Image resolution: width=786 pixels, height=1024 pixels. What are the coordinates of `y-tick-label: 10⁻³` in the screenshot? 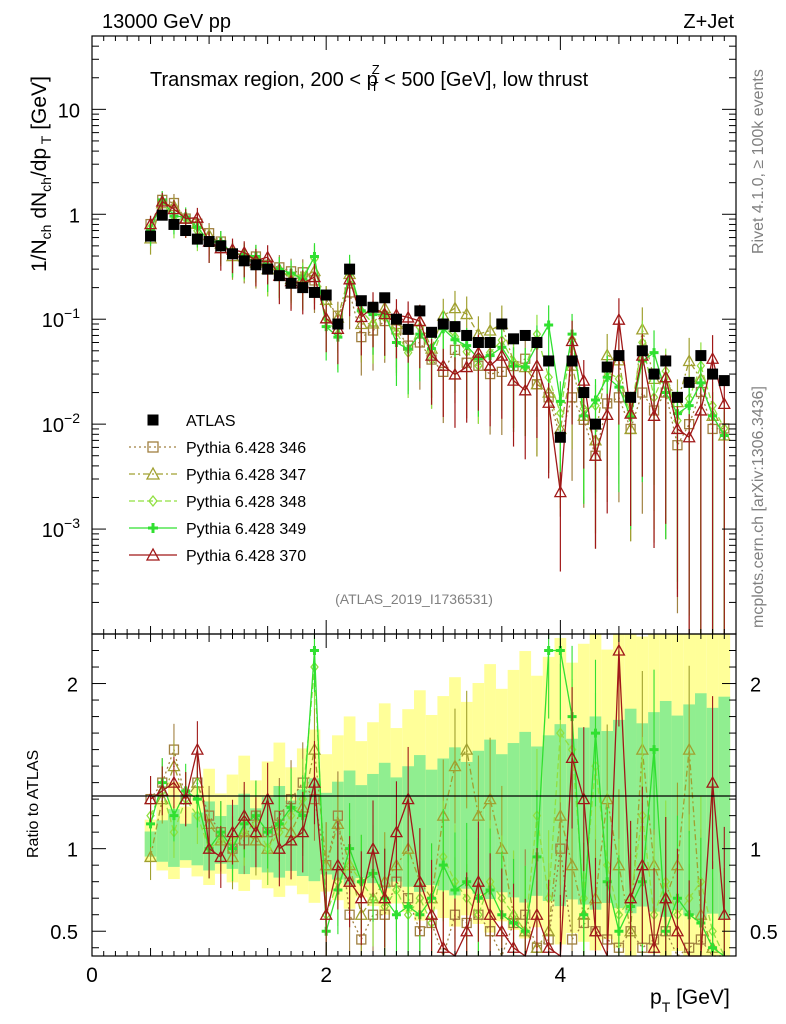 It's located at (61, 528).